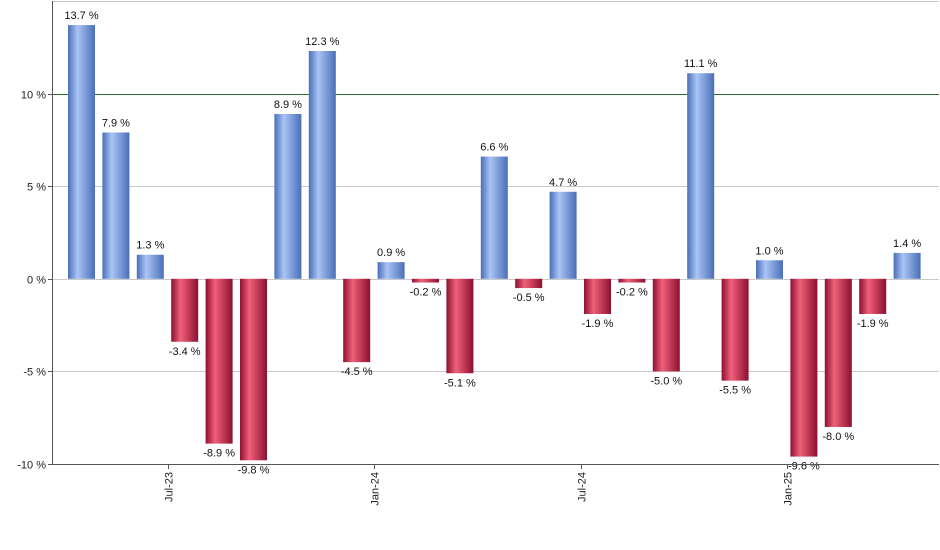  Describe the element at coordinates (666, 381) in the screenshot. I see `bar-label-17: -5.0 %` at that location.